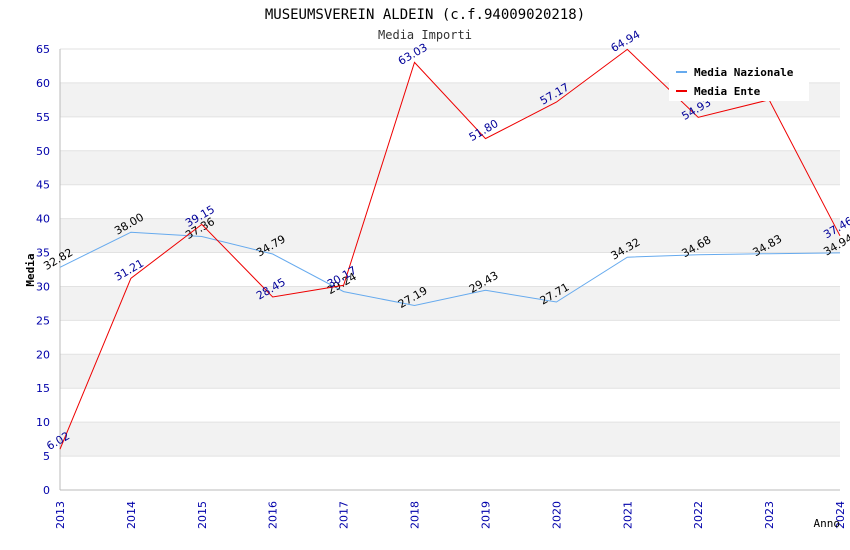  What do you see at coordinates (202, 515) in the screenshot?
I see `x-tick-label: 2015` at bounding box center [202, 515].